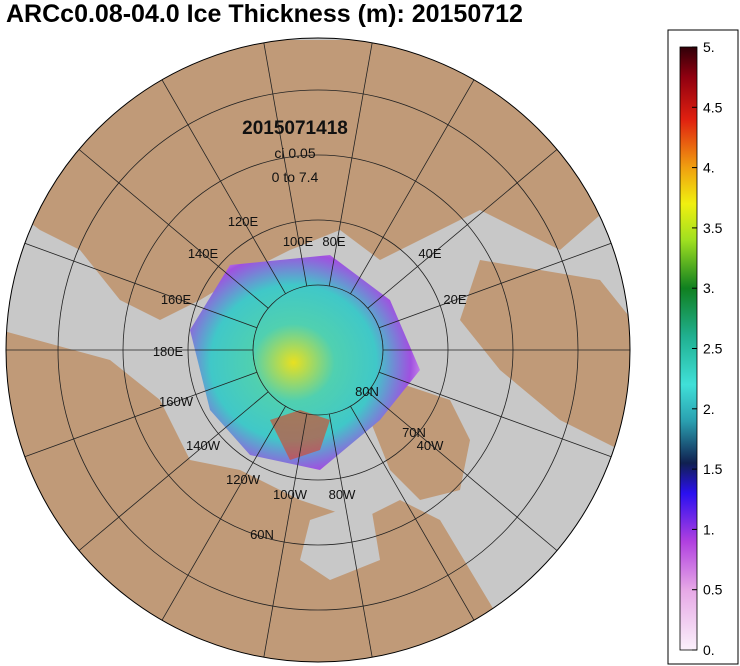  Describe the element at coordinates (709, 650) in the screenshot. I see `colorbar-tick-label: 0.` at that location.